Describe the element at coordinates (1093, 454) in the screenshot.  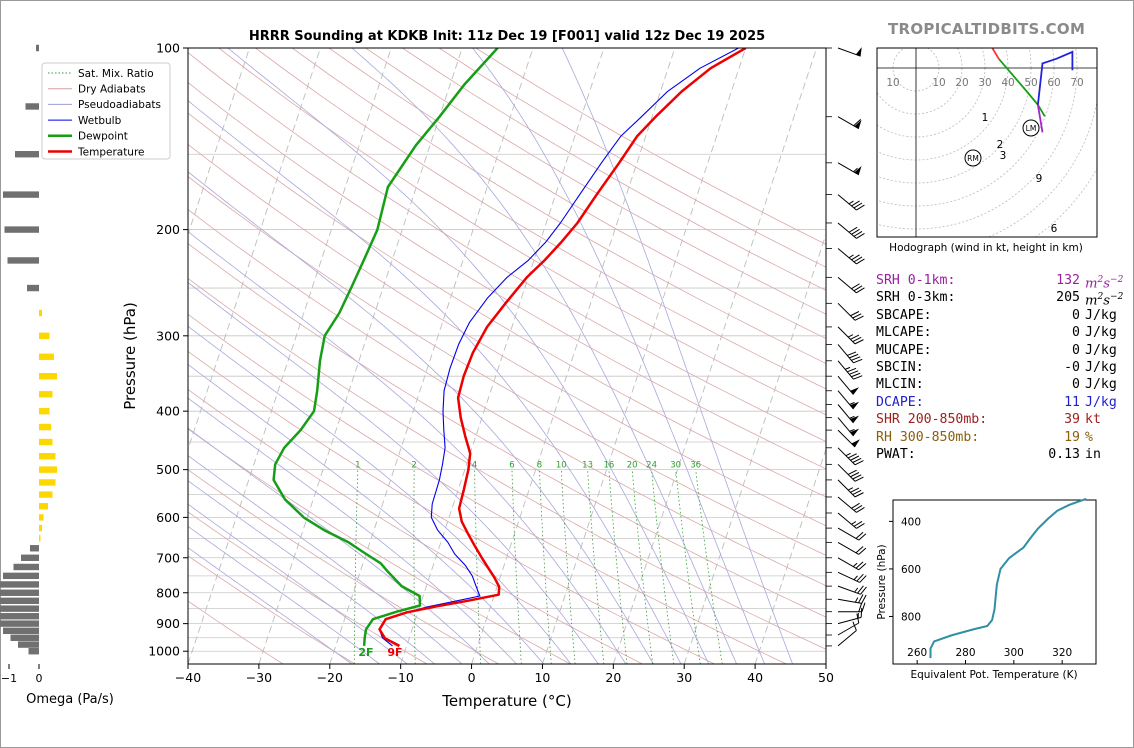
I see `parameter-unit: in` at that location.